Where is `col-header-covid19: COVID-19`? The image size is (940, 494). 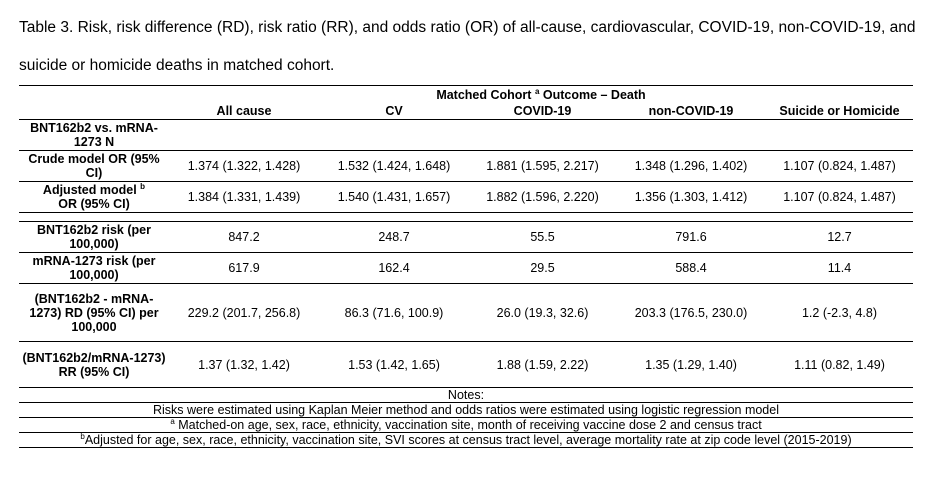
col-header-covid19: COVID-19 is located at coordinates (542, 111).